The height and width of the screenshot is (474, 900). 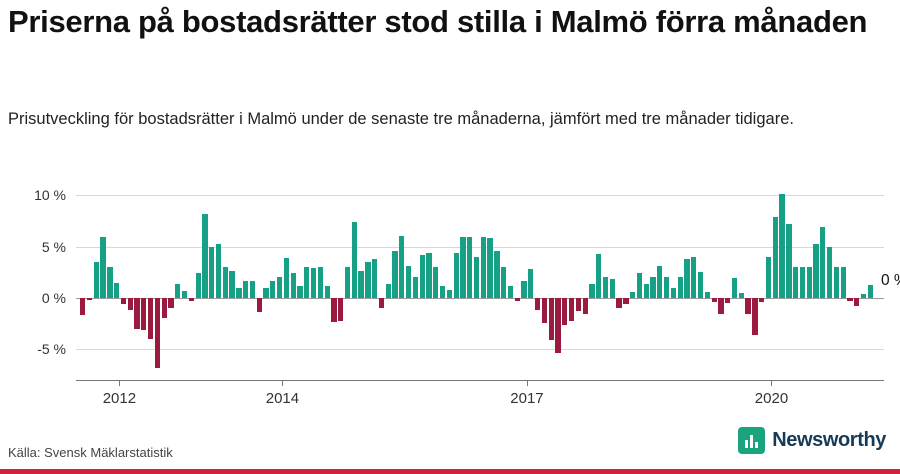 I want to click on newsworthy-logo: Newsworthy, so click(x=812, y=440).